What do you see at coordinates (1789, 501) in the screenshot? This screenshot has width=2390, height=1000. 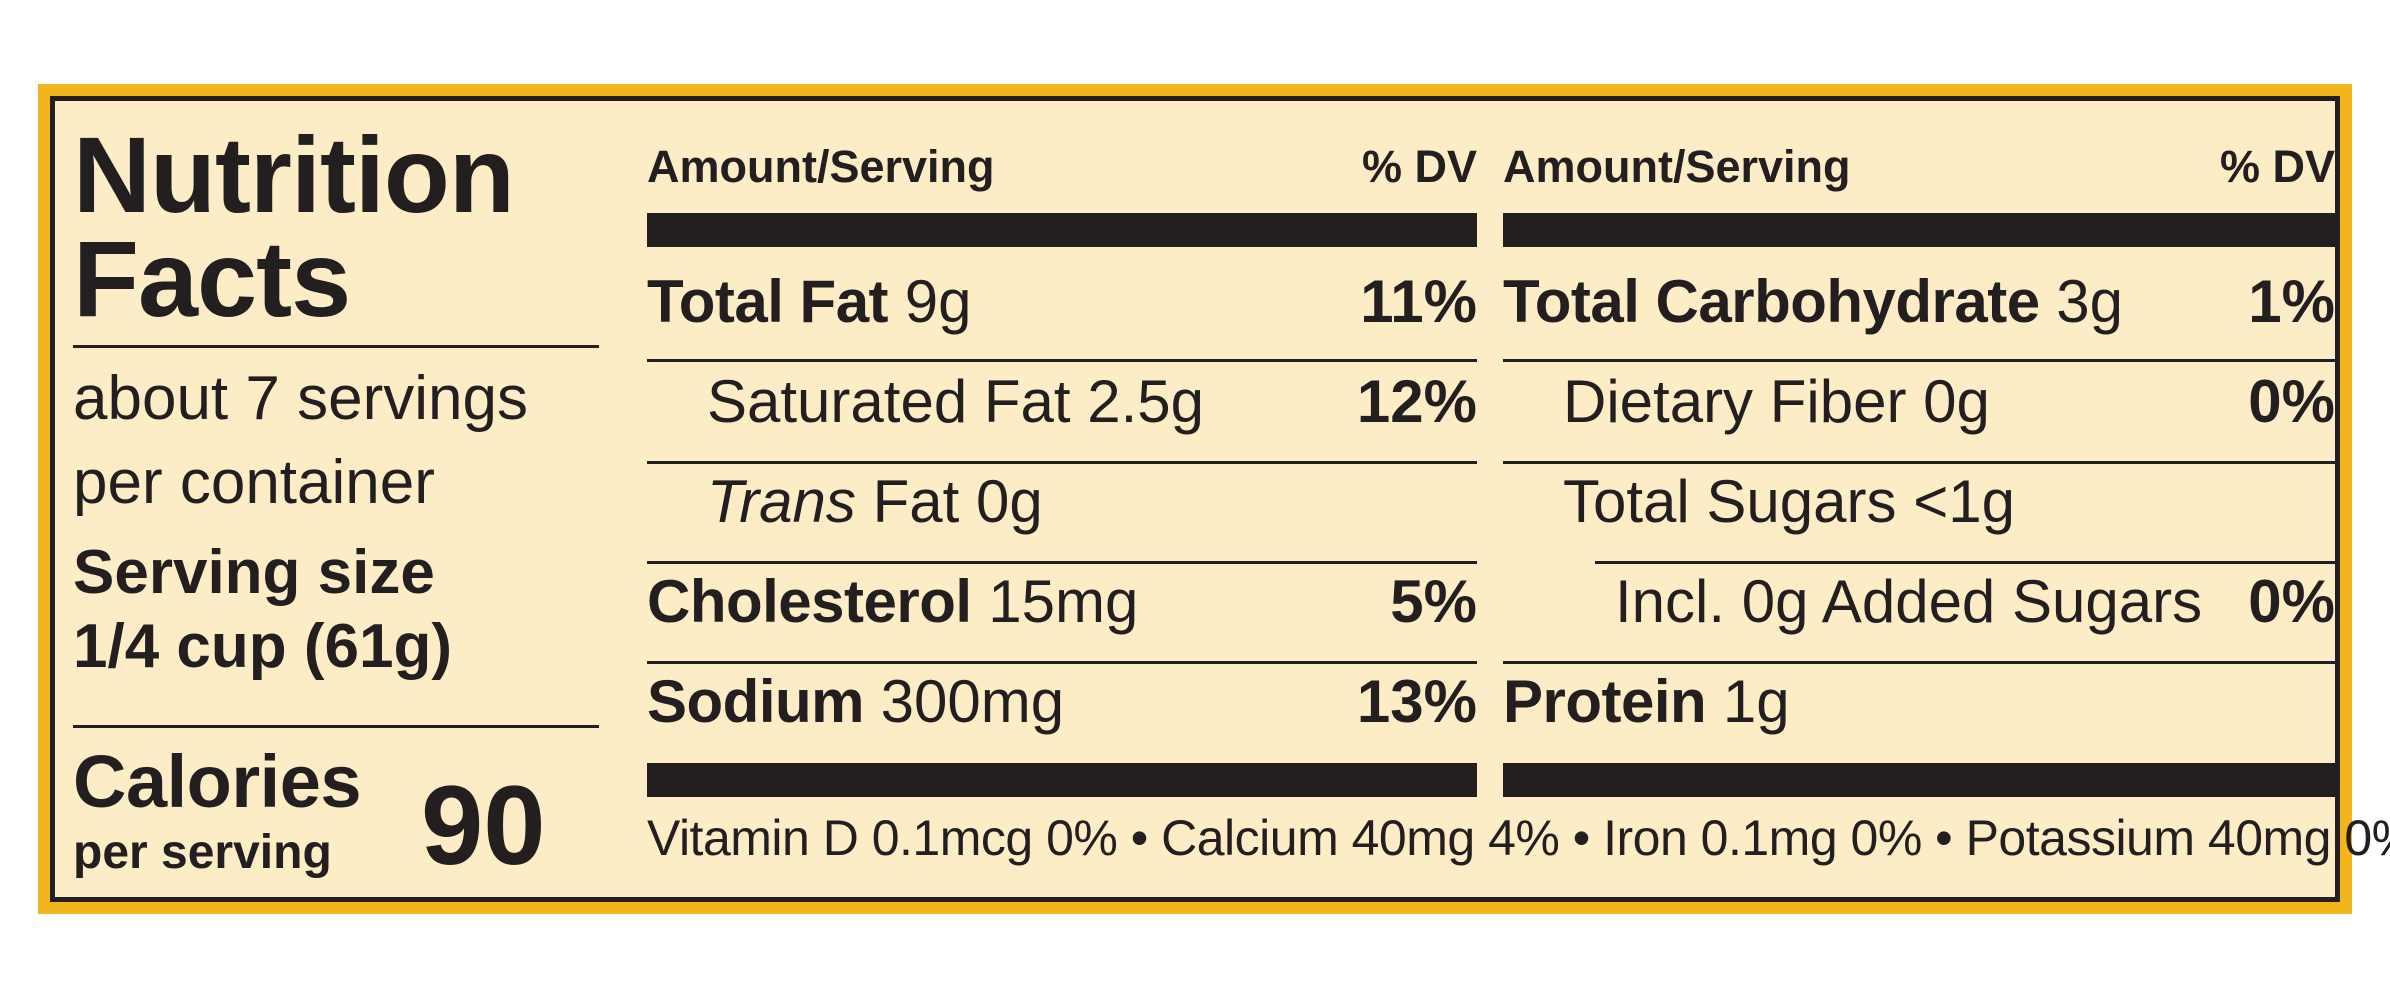 I see `nutrient-total-sugars: Total Sugars <1g` at bounding box center [1789, 501].